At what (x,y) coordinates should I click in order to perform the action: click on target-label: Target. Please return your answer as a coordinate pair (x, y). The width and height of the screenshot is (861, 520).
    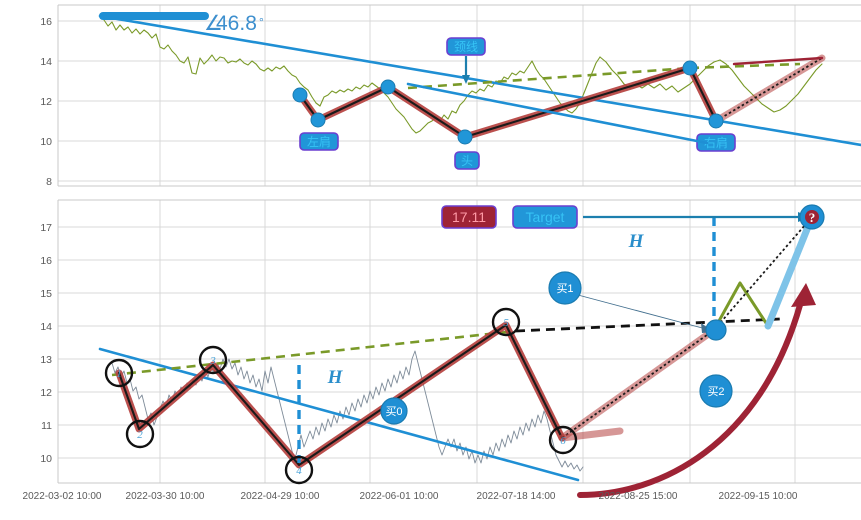
    Looking at the image, I should click on (545, 217).